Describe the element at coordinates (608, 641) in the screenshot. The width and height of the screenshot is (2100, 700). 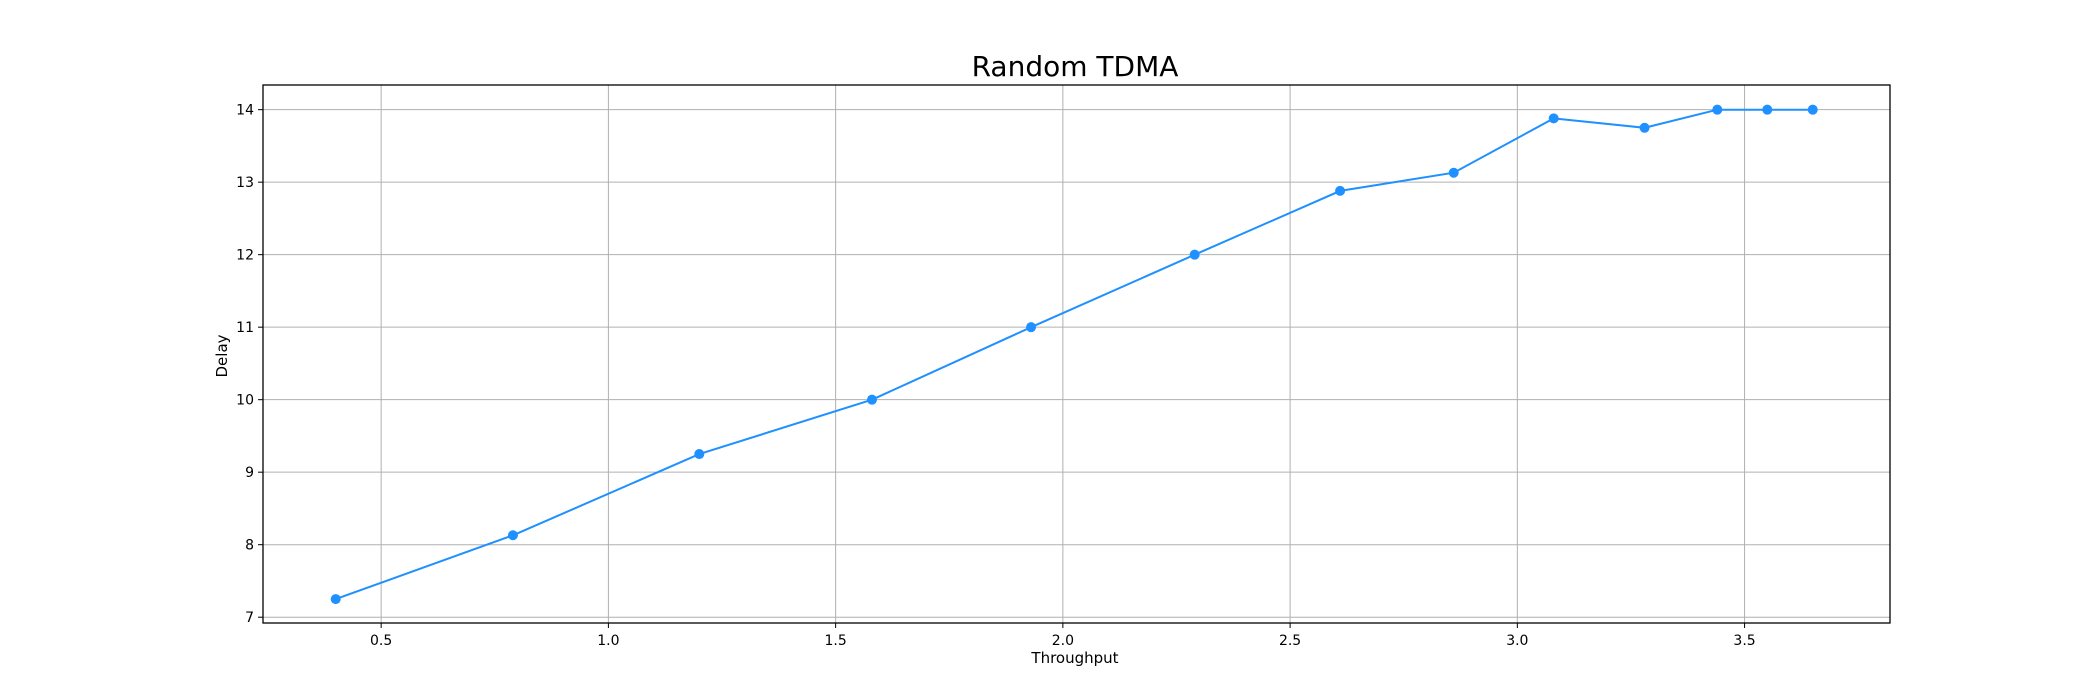
I see `x-tick-label: 1.0` at that location.